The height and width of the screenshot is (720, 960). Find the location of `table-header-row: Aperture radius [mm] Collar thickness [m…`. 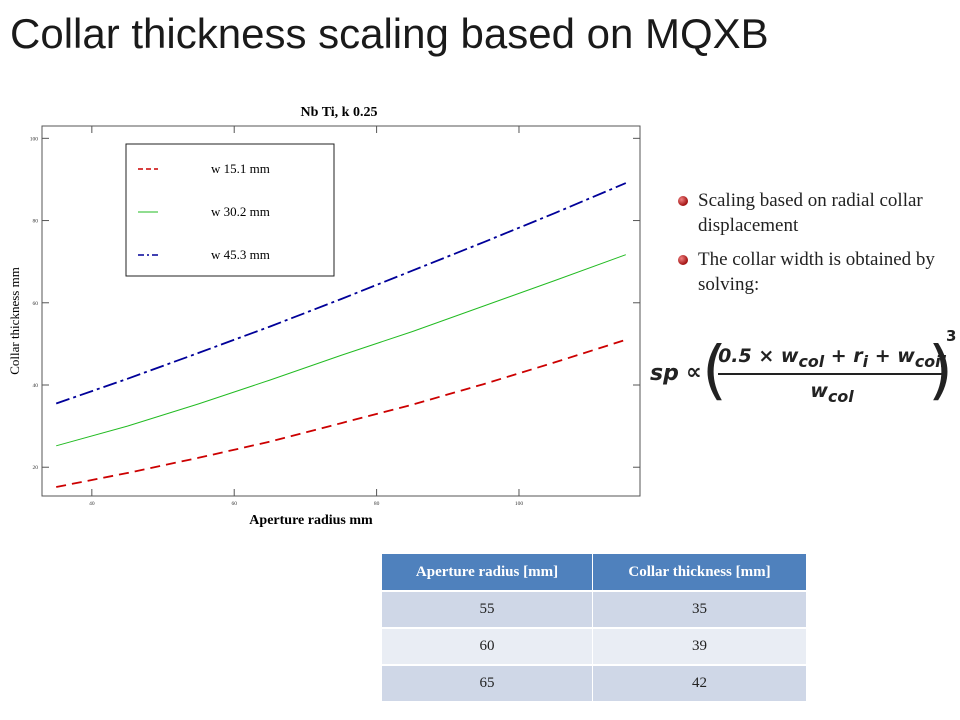

table-header-row: Aperture radius [mm] Collar thickness [m… is located at coordinates (594, 572).